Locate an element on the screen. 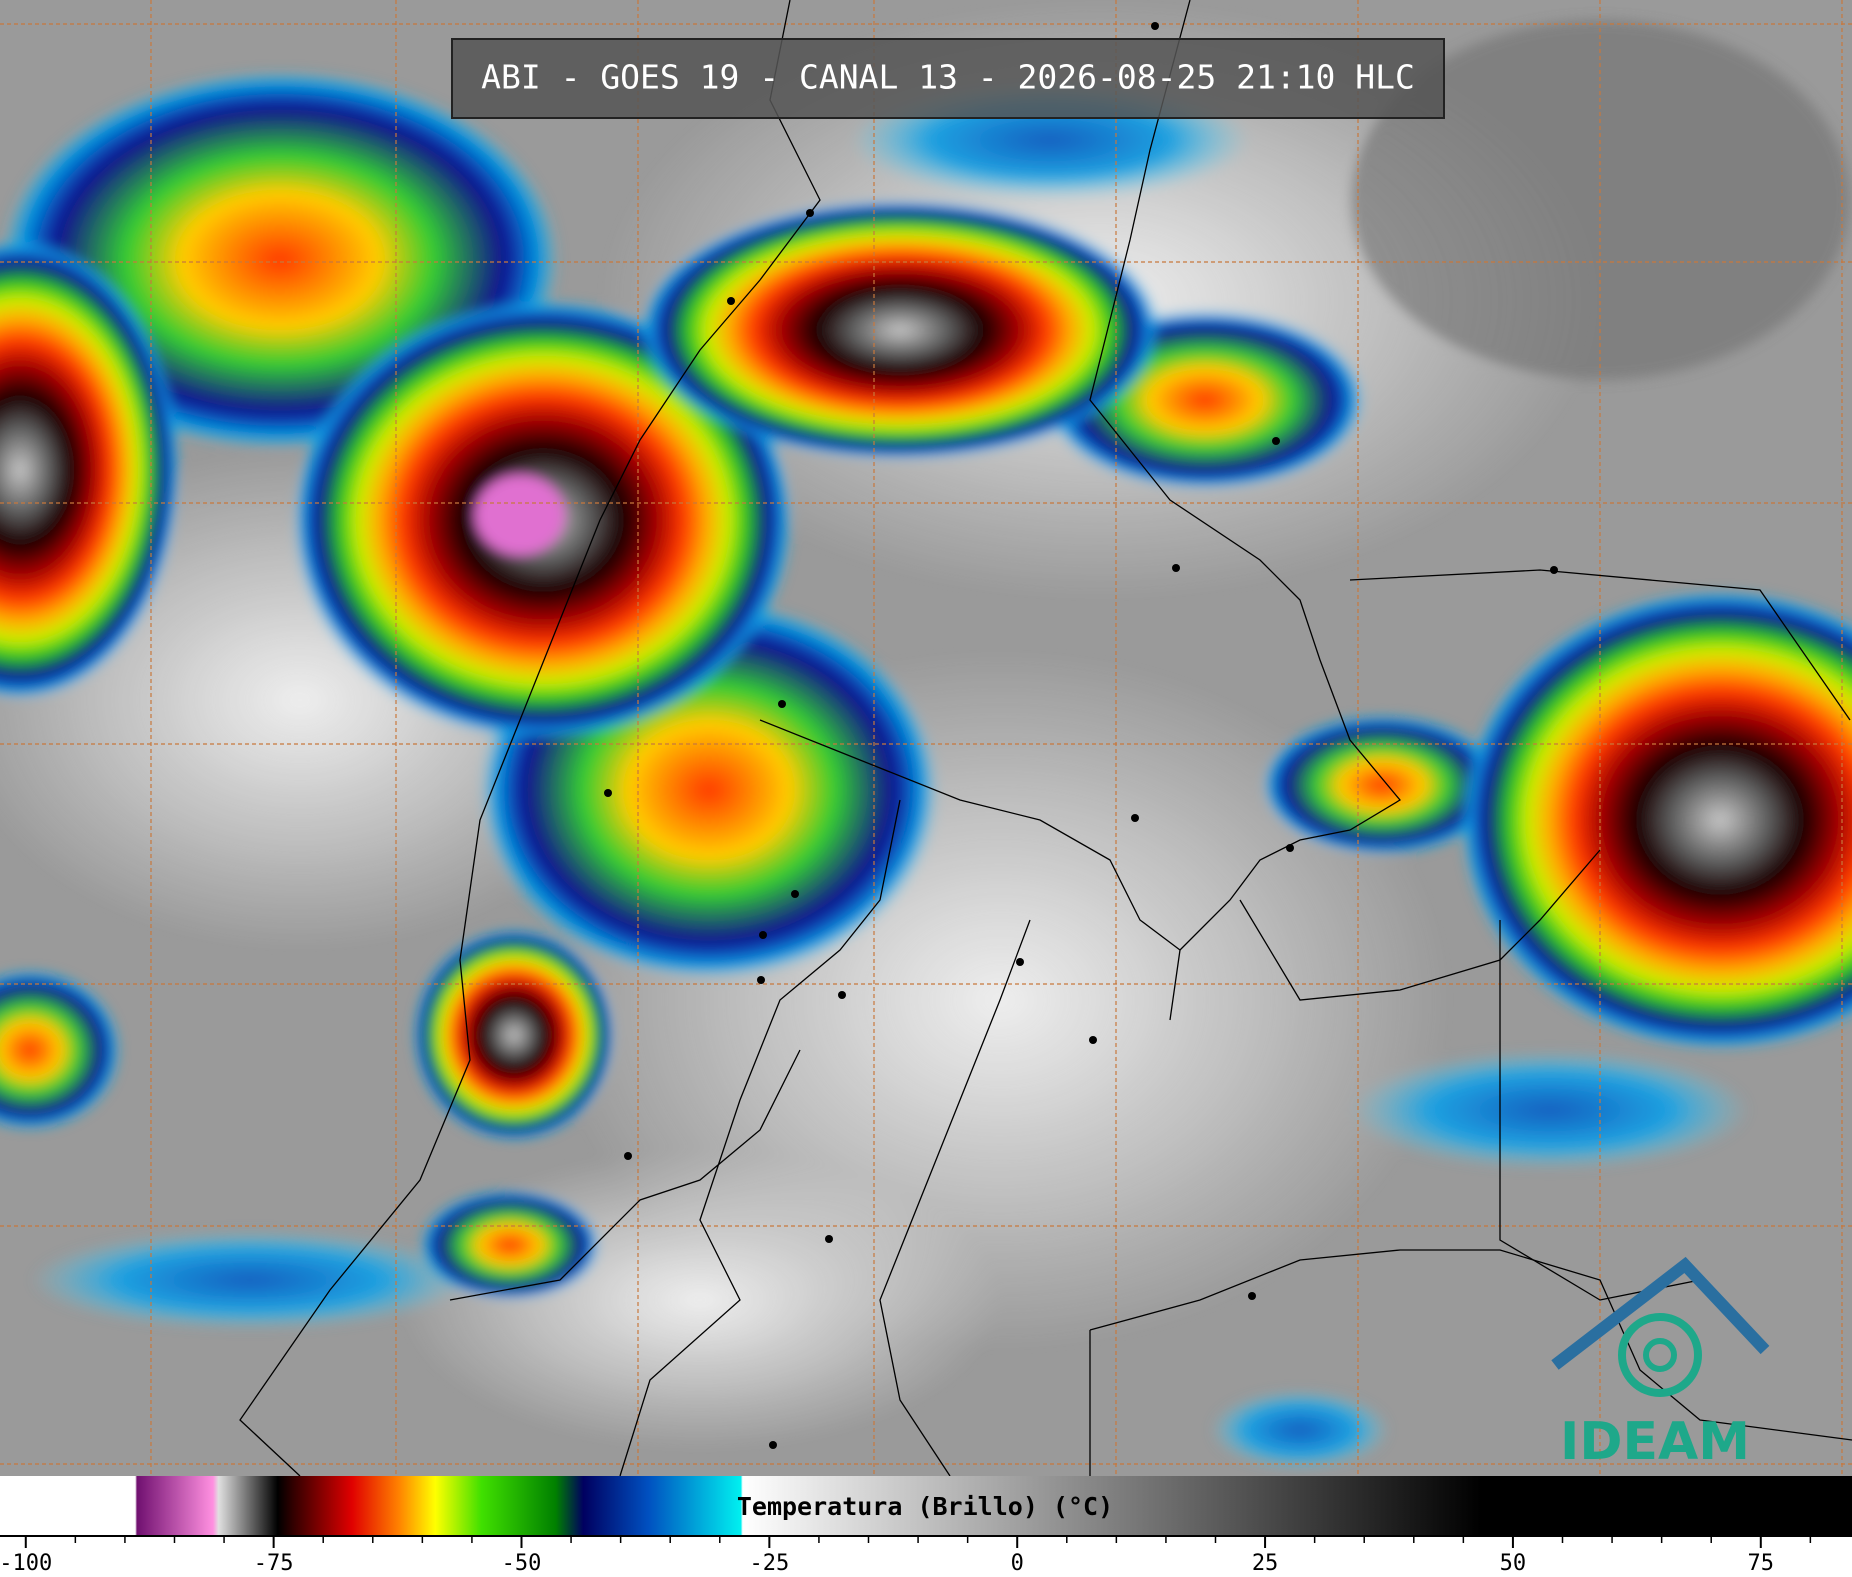 The height and width of the screenshot is (1577, 1852). tick-label: -100 is located at coordinates (26, 1563).